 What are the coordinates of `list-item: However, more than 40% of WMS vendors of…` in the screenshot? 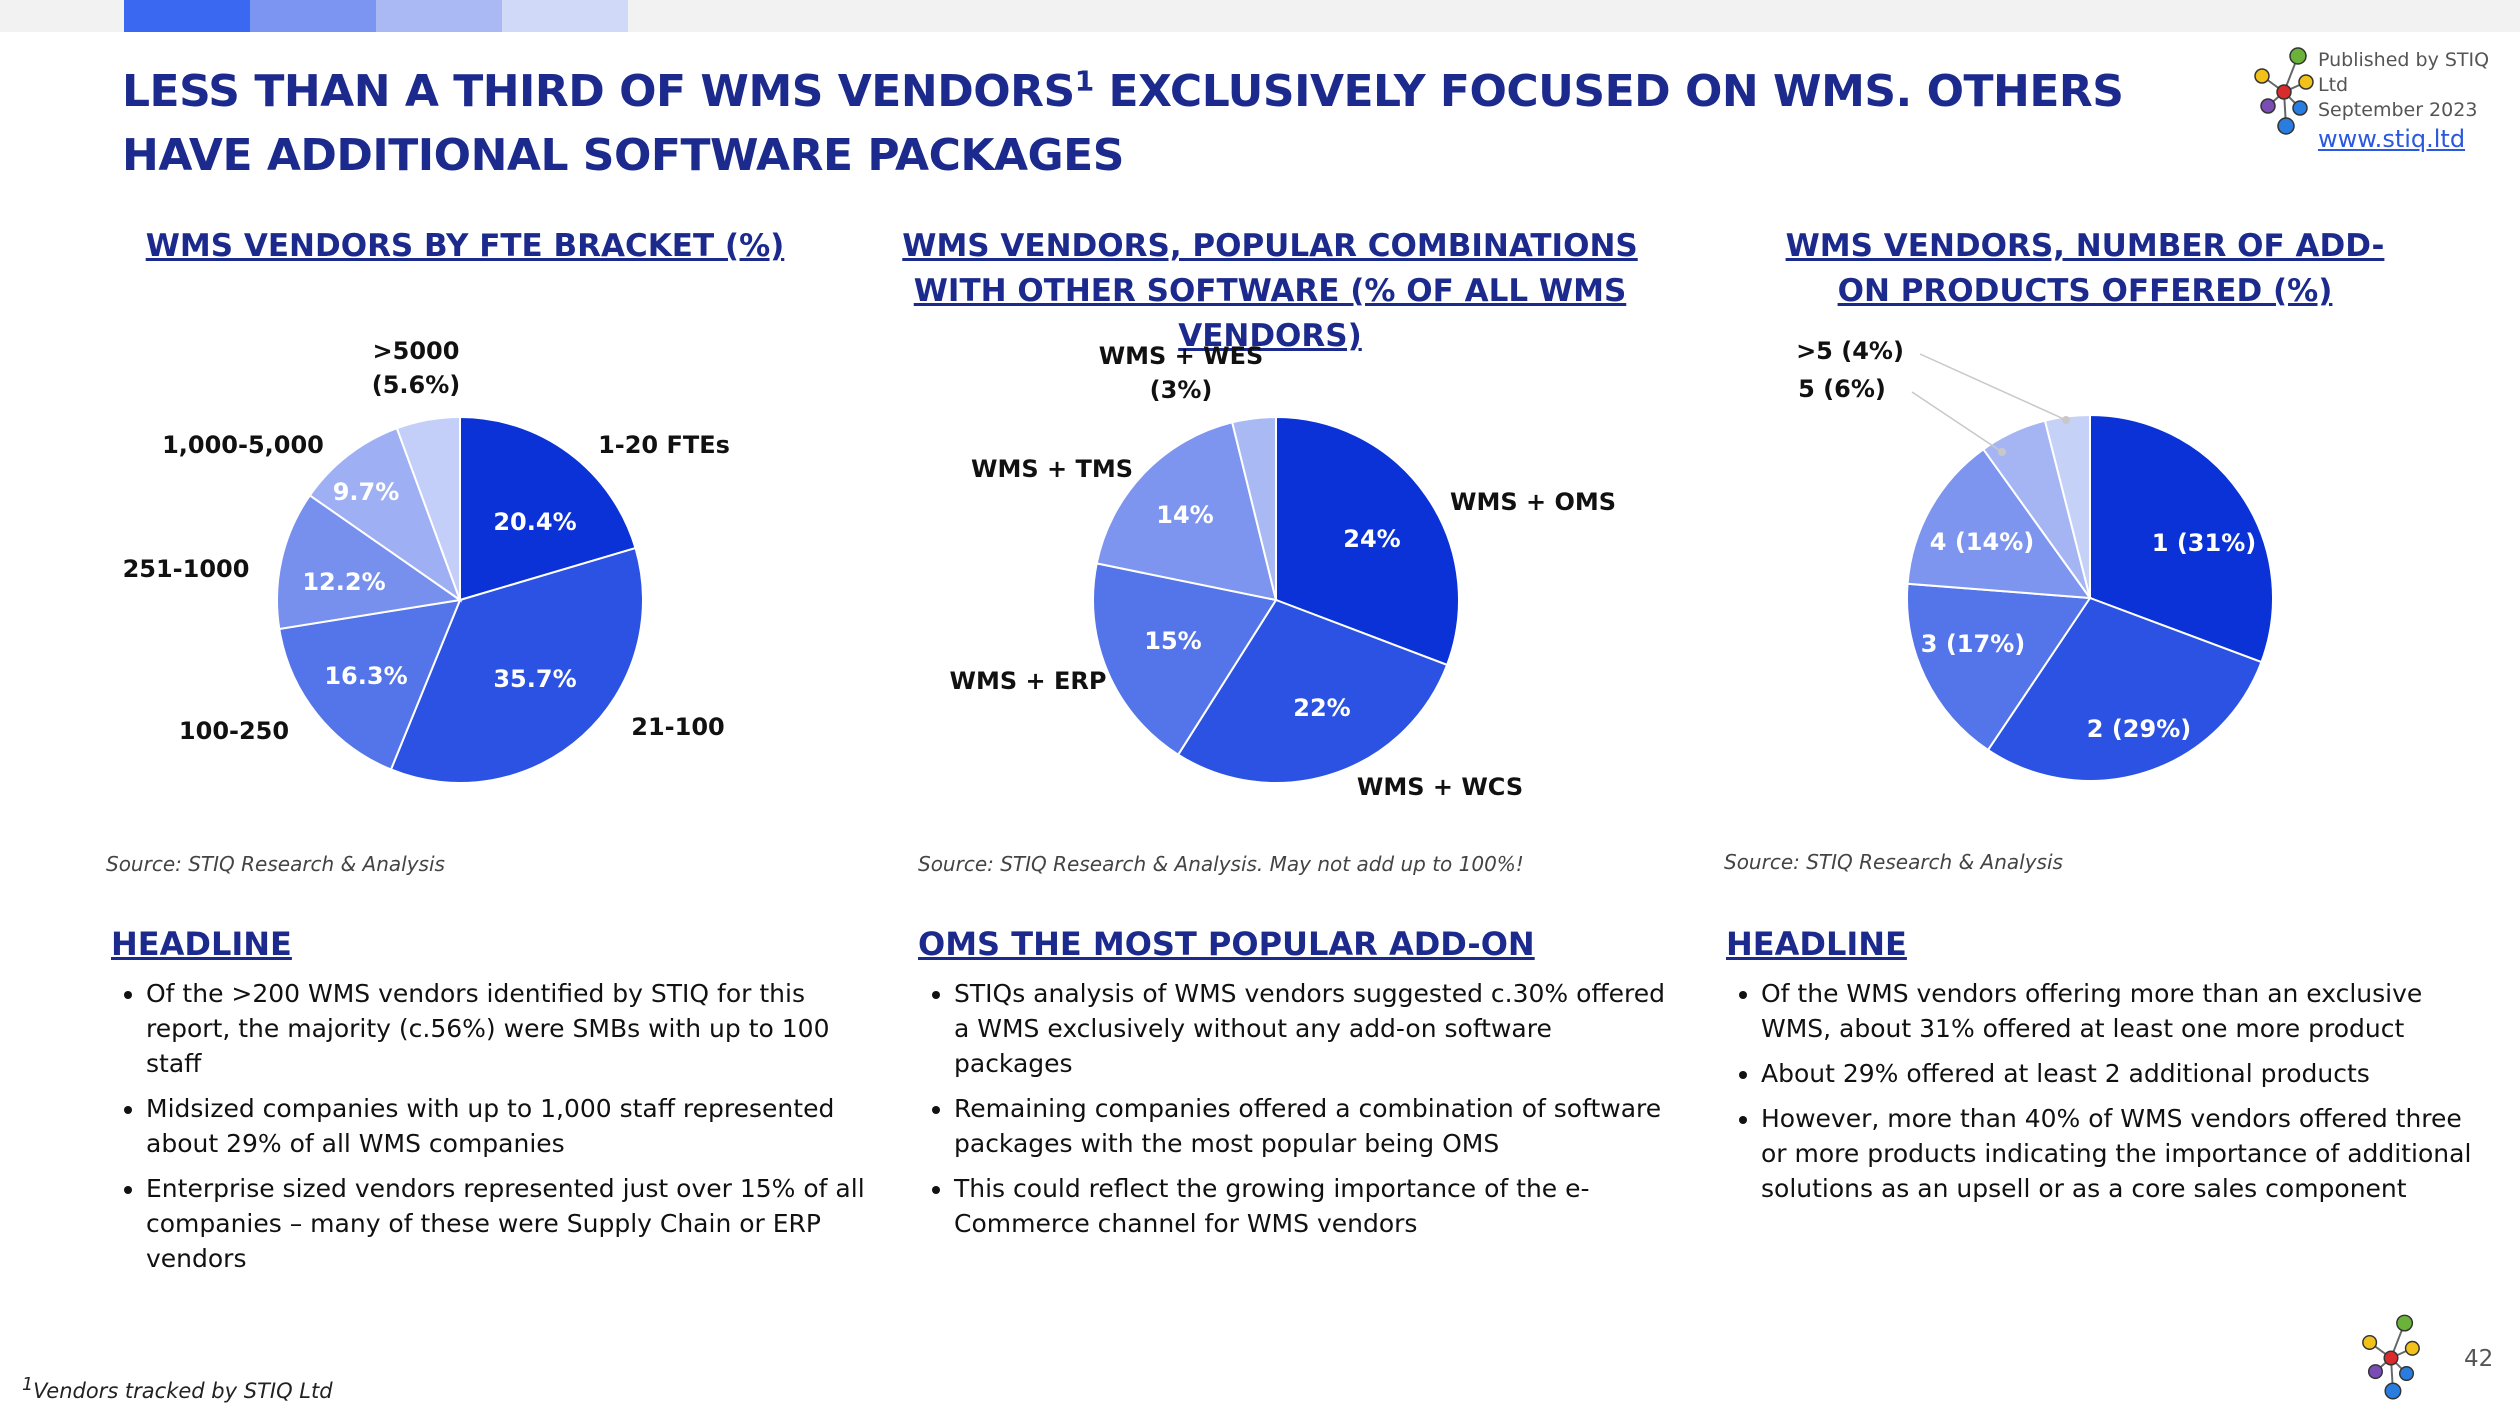 It's located at (2121, 1153).